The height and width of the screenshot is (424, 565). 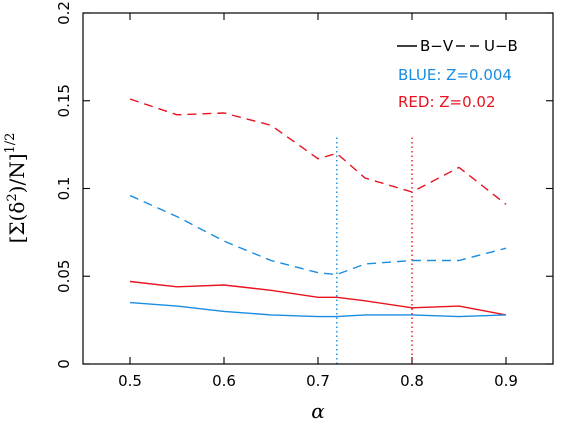 I want to click on legend: B−V U−B BLUE: Z=0.004 RED: Z=0.02, so click(x=457, y=74).